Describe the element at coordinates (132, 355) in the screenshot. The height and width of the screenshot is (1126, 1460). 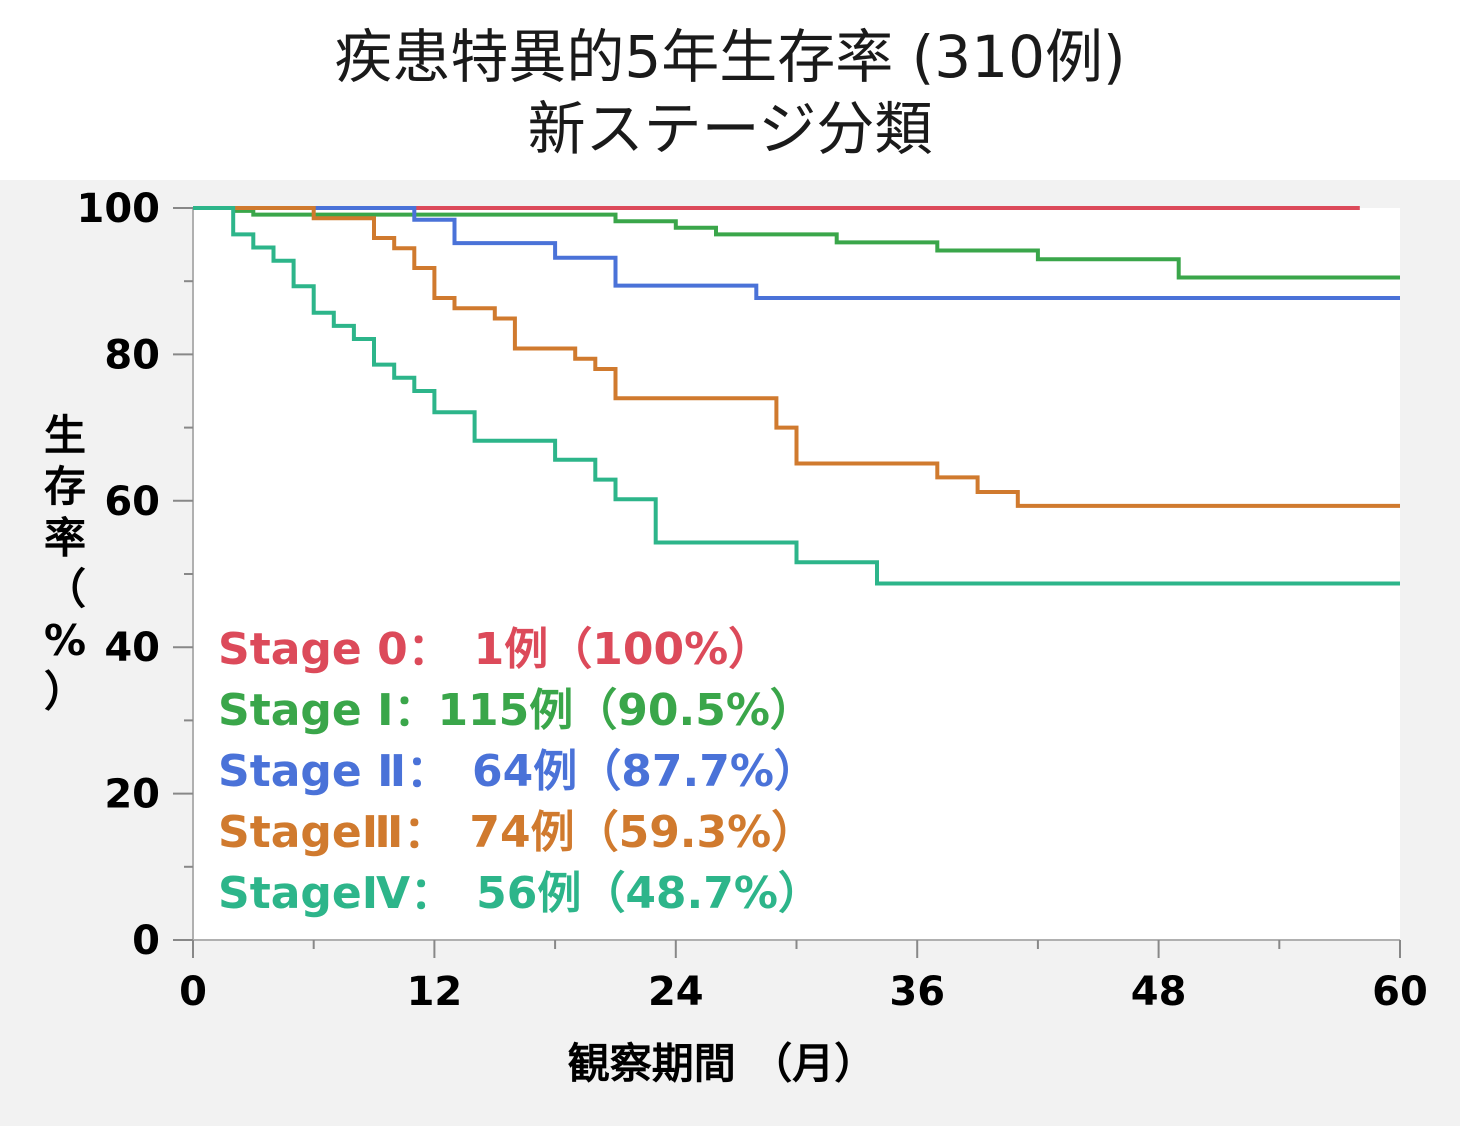
I see `y-tick-label: 80` at that location.